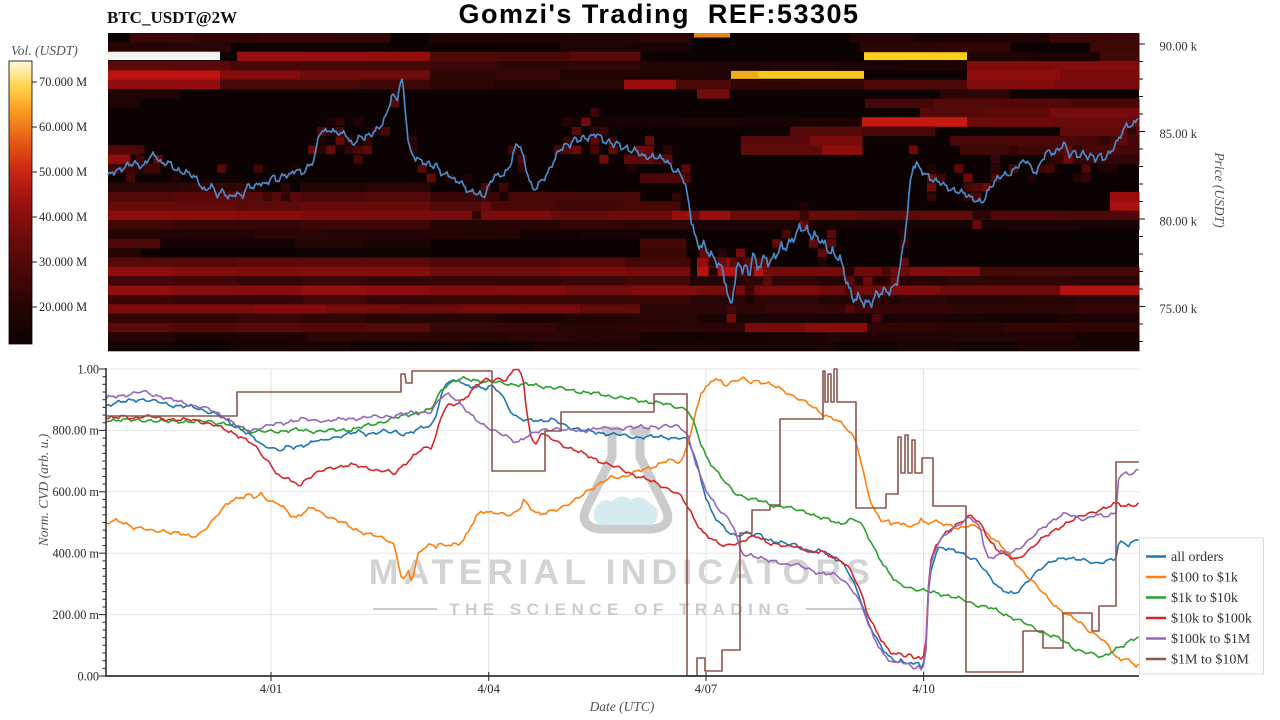 The image size is (1280, 720). Describe the element at coordinates (622, 706) in the screenshot. I see `svg-text: Date (UTC)` at that location.